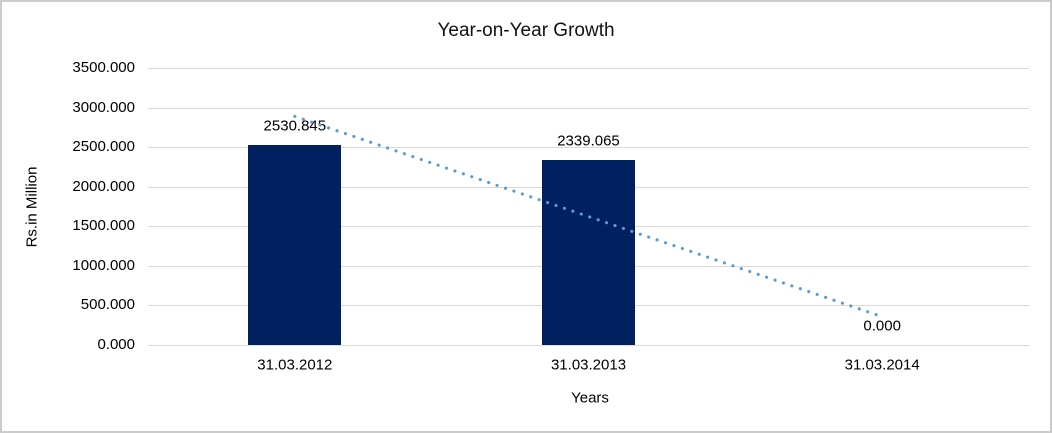 The height and width of the screenshot is (433, 1052). What do you see at coordinates (103, 226) in the screenshot?
I see `y-axis-tick-label: 1500.000` at bounding box center [103, 226].